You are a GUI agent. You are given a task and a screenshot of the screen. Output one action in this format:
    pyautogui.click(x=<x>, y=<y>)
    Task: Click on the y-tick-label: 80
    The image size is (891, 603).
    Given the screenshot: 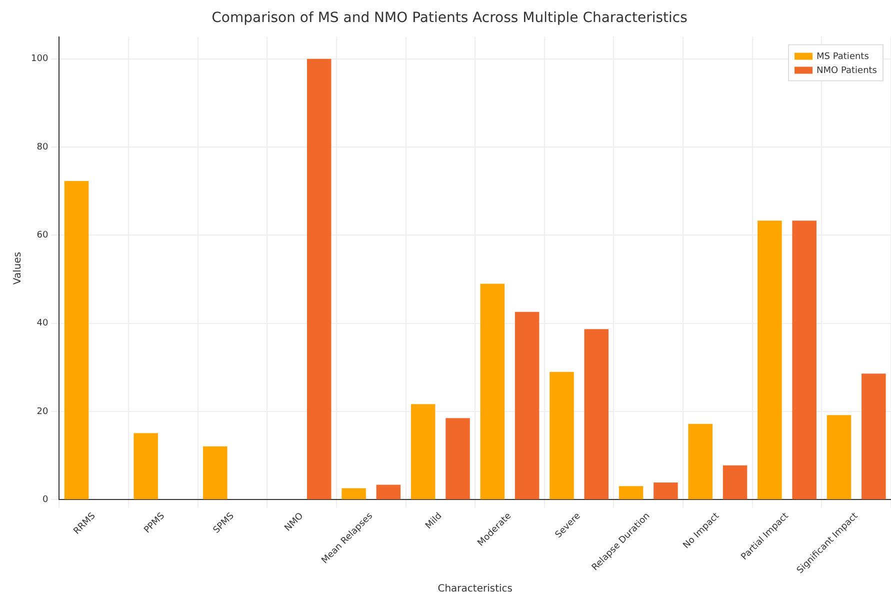 What is the action you would take?
    pyautogui.click(x=42, y=147)
    